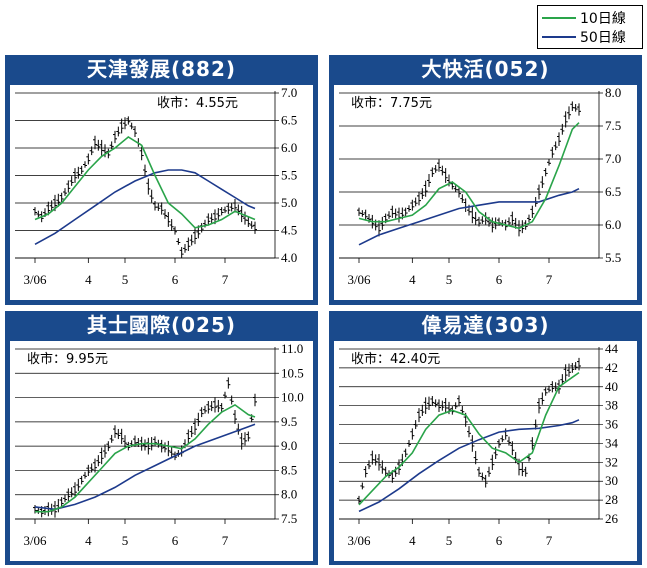 This screenshot has width=647, height=568. What do you see at coordinates (613, 158) in the screenshot?
I see `y-tick-label: 7.0` at bounding box center [613, 158].